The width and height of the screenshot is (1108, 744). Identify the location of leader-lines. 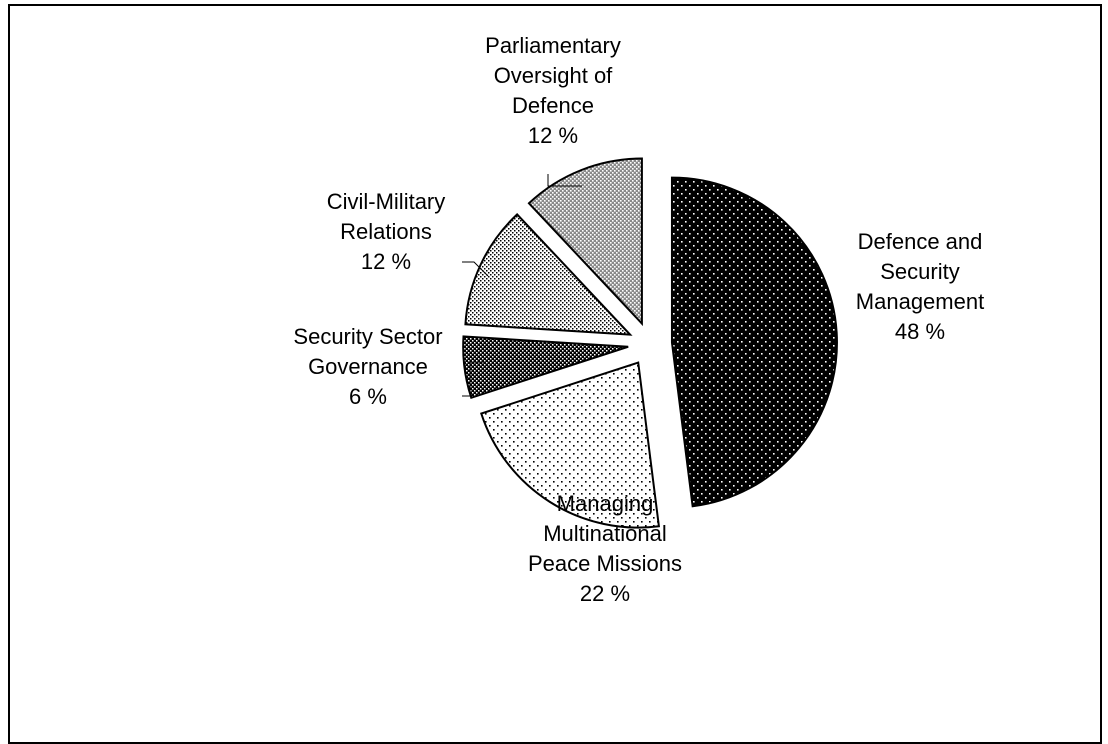
(522, 285).